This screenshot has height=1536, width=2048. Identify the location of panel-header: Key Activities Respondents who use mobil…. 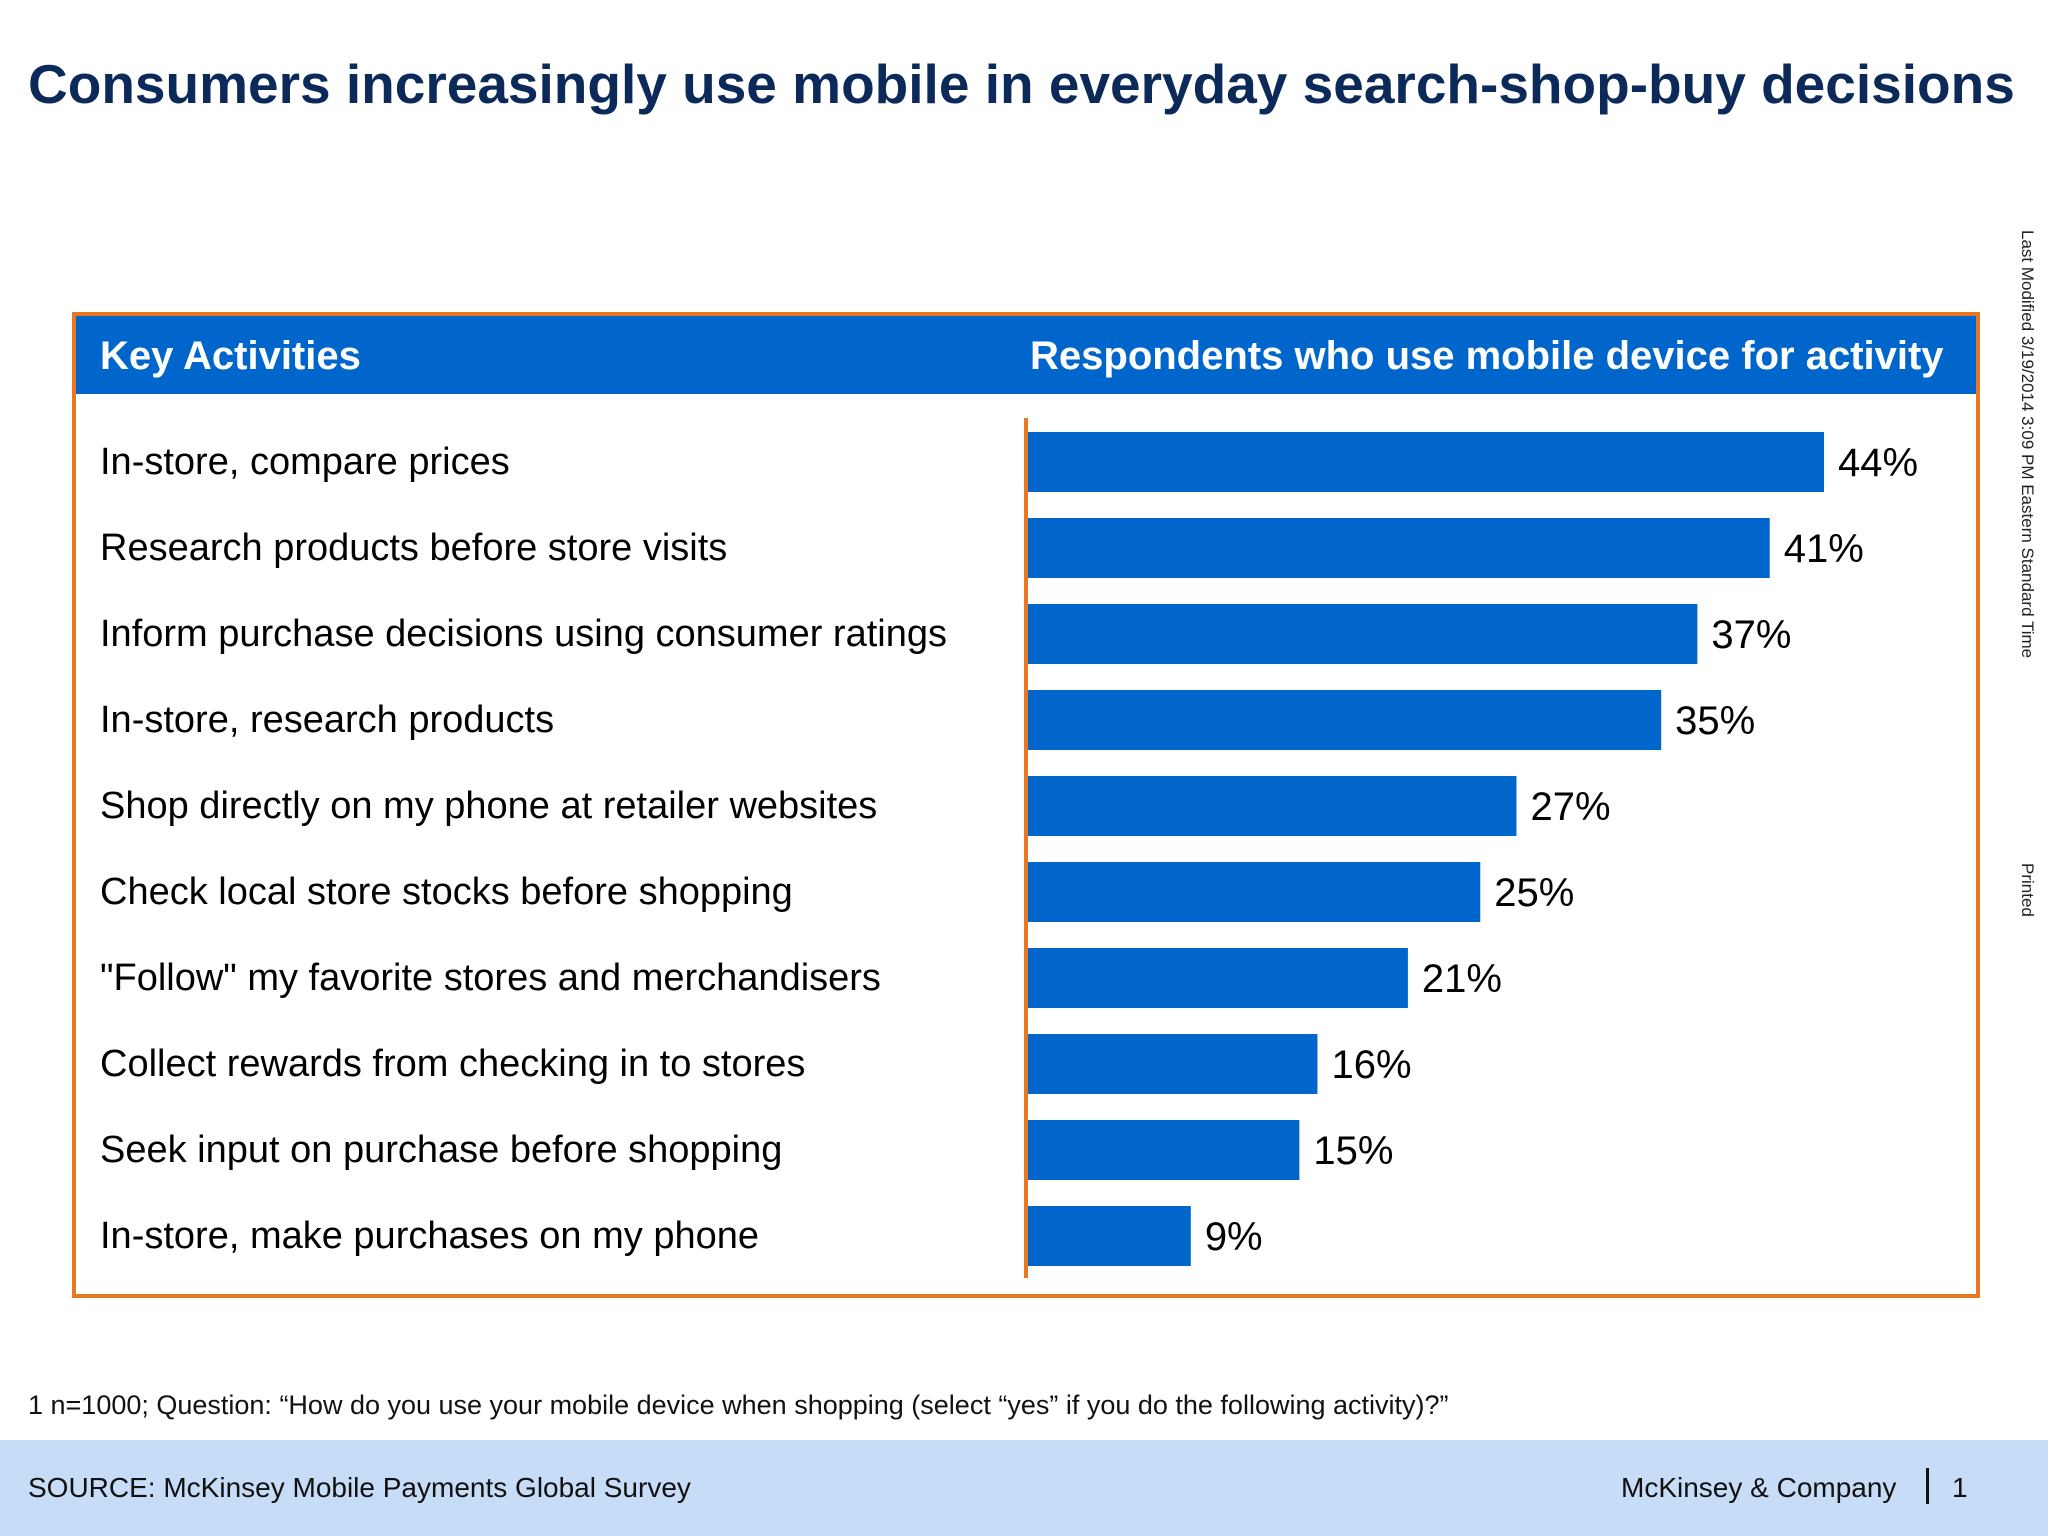
(1026, 355).